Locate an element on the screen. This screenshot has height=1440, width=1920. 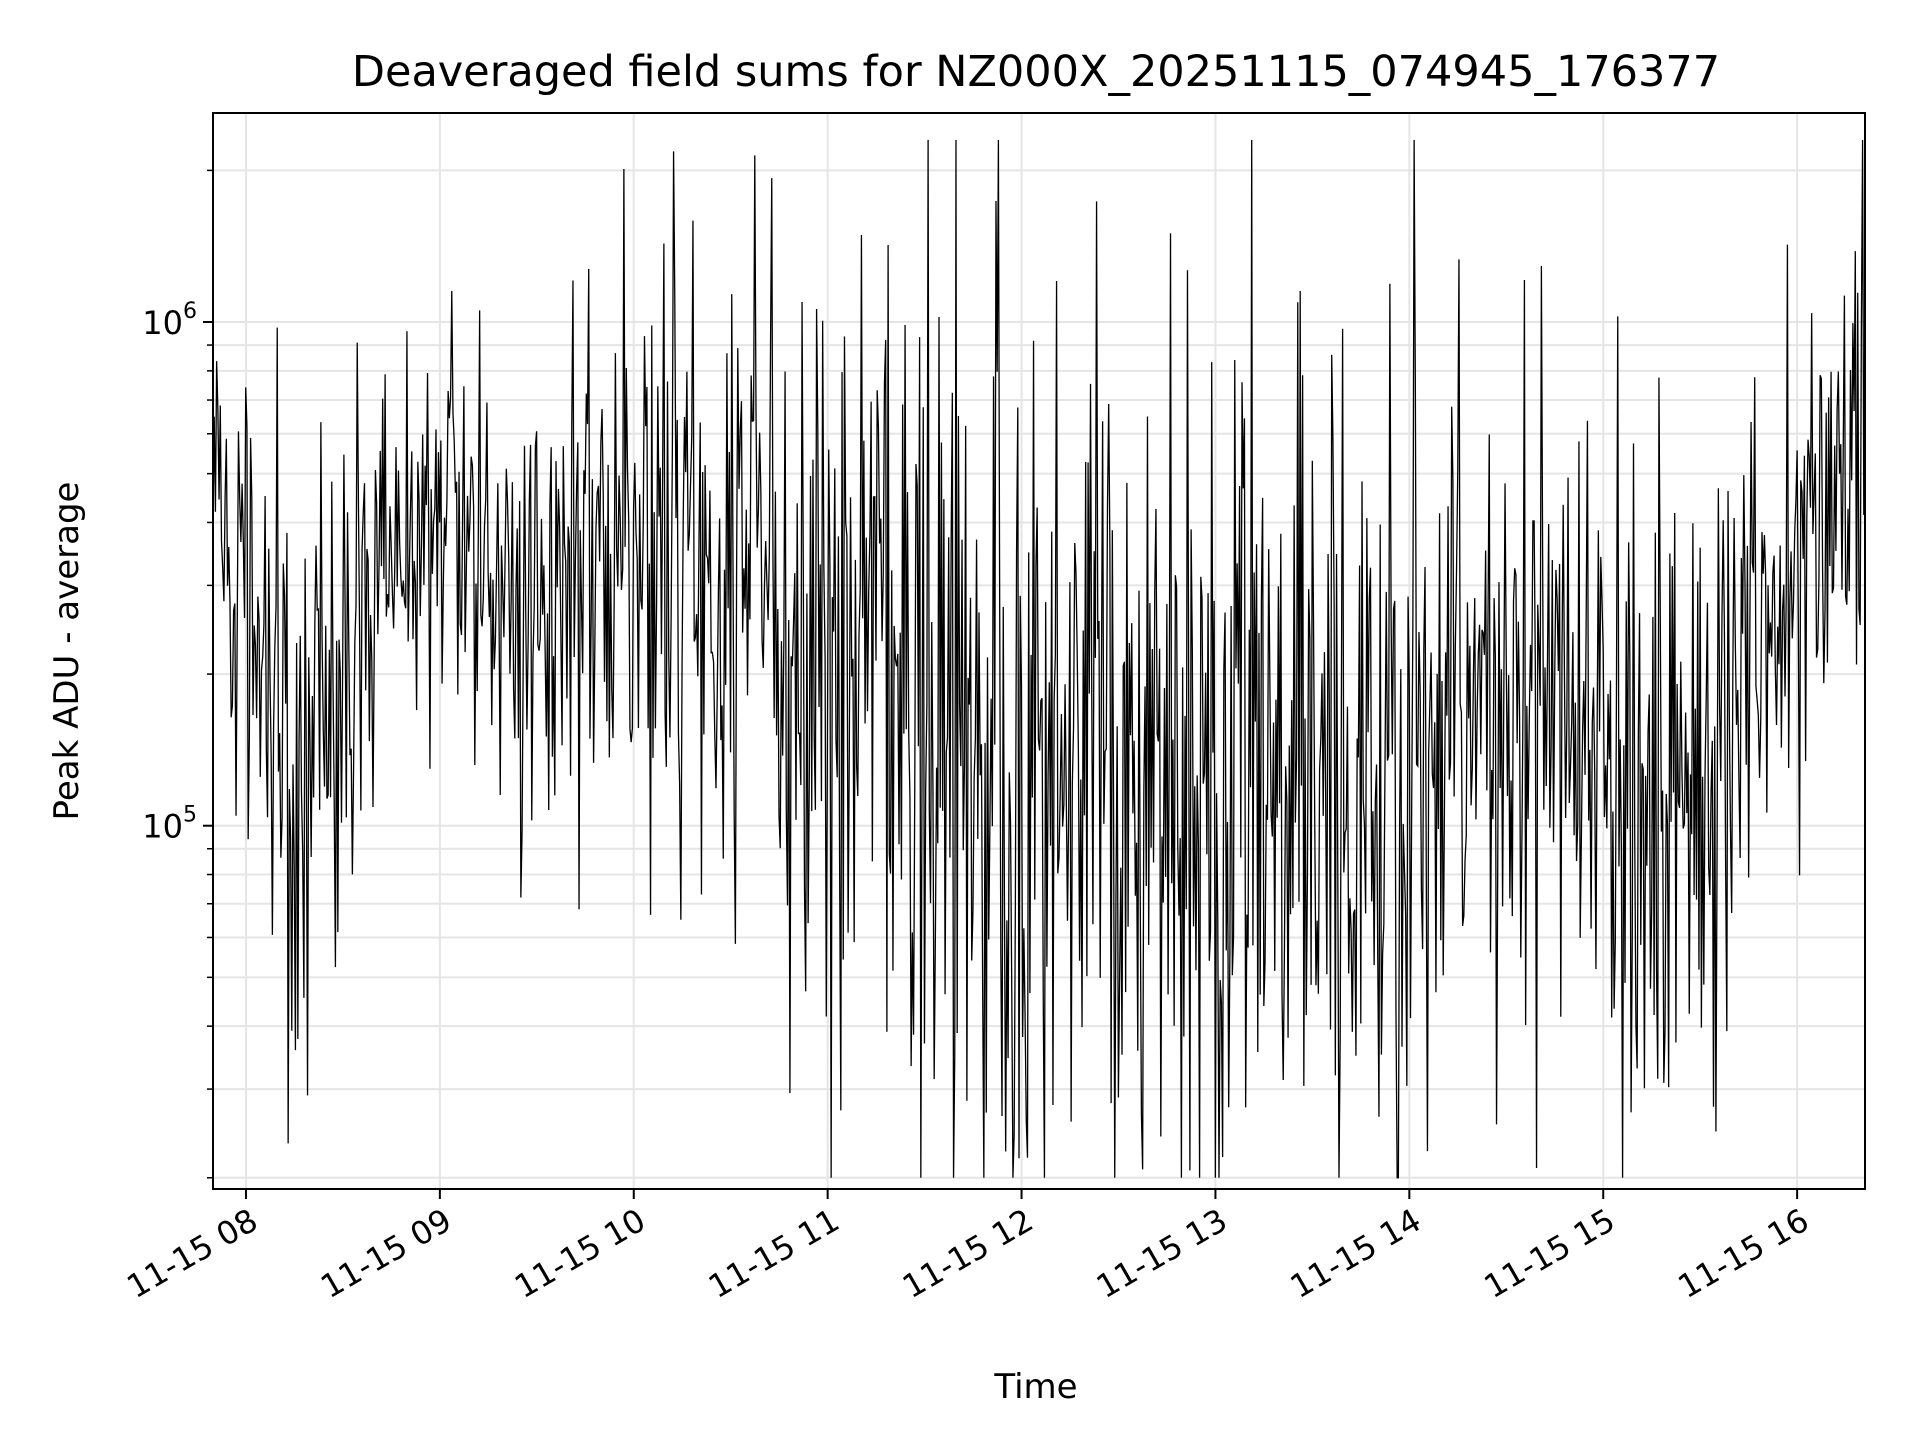
x-tick-label: 11-15 09 is located at coordinates (386, 1253).